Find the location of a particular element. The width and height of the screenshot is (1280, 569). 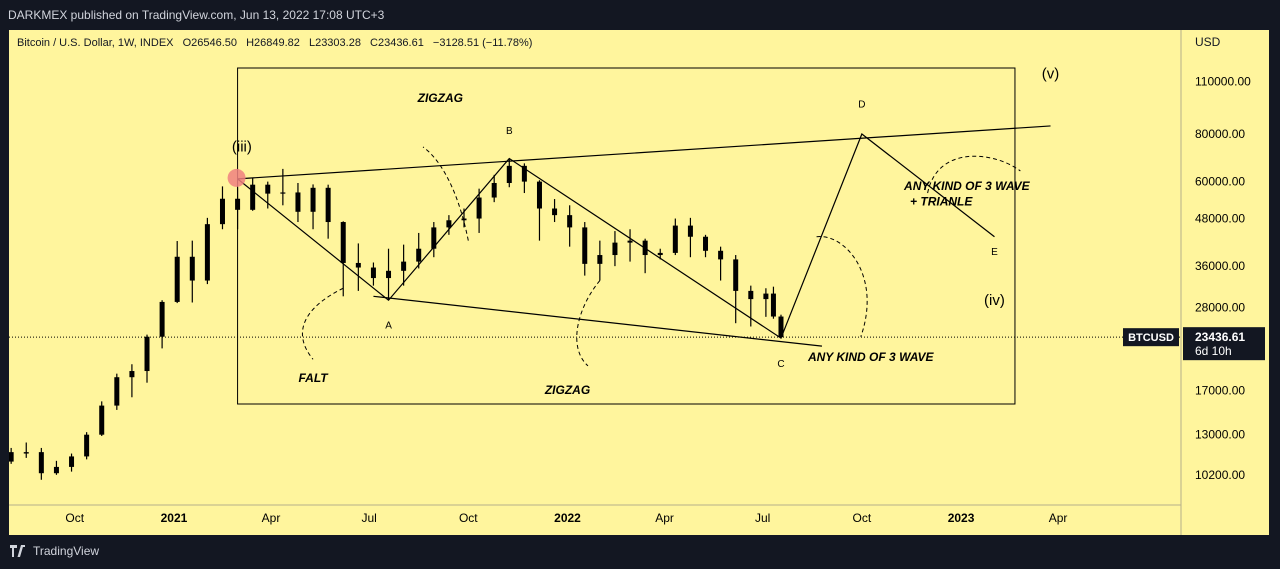

y-tick-label-7: 13000.00 is located at coordinates (1220, 435).